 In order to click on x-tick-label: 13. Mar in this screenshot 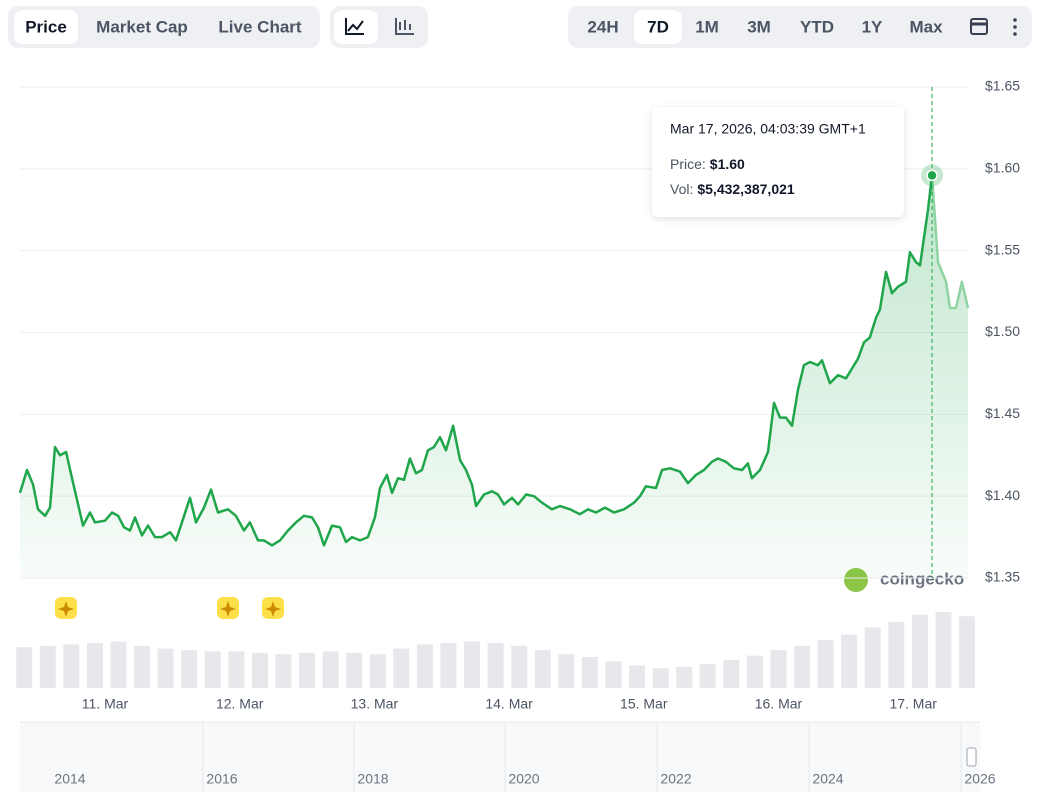, I will do `click(375, 704)`.